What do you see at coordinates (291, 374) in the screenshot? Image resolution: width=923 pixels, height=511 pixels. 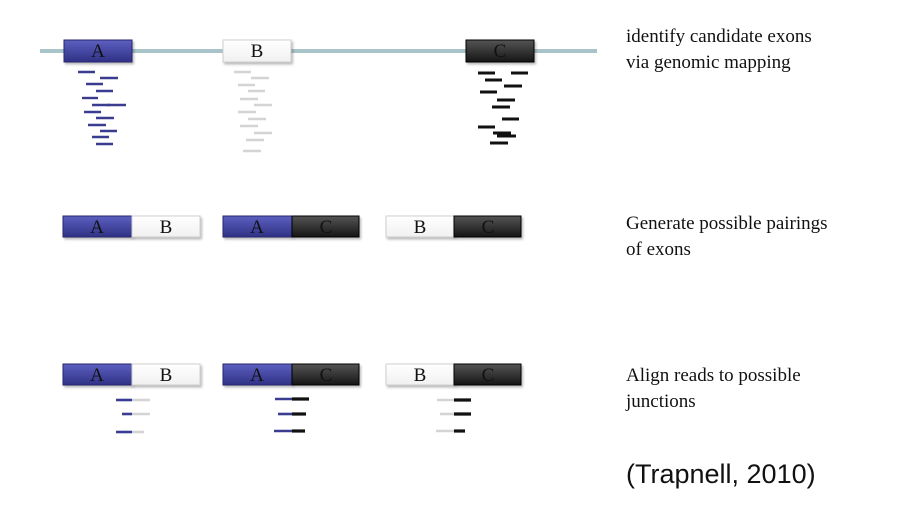 I see `junction-a-c: A C` at bounding box center [291, 374].